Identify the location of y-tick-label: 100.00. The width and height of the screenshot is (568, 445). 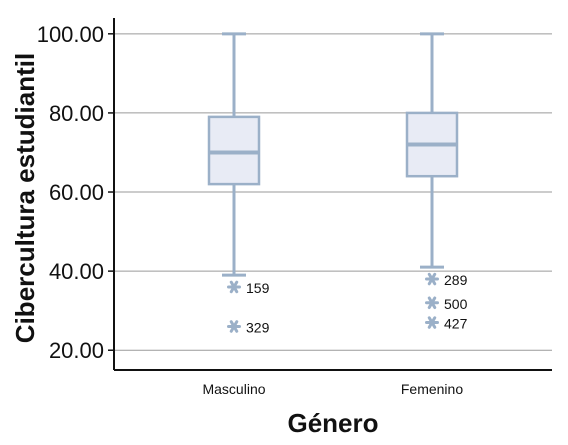
(70, 34).